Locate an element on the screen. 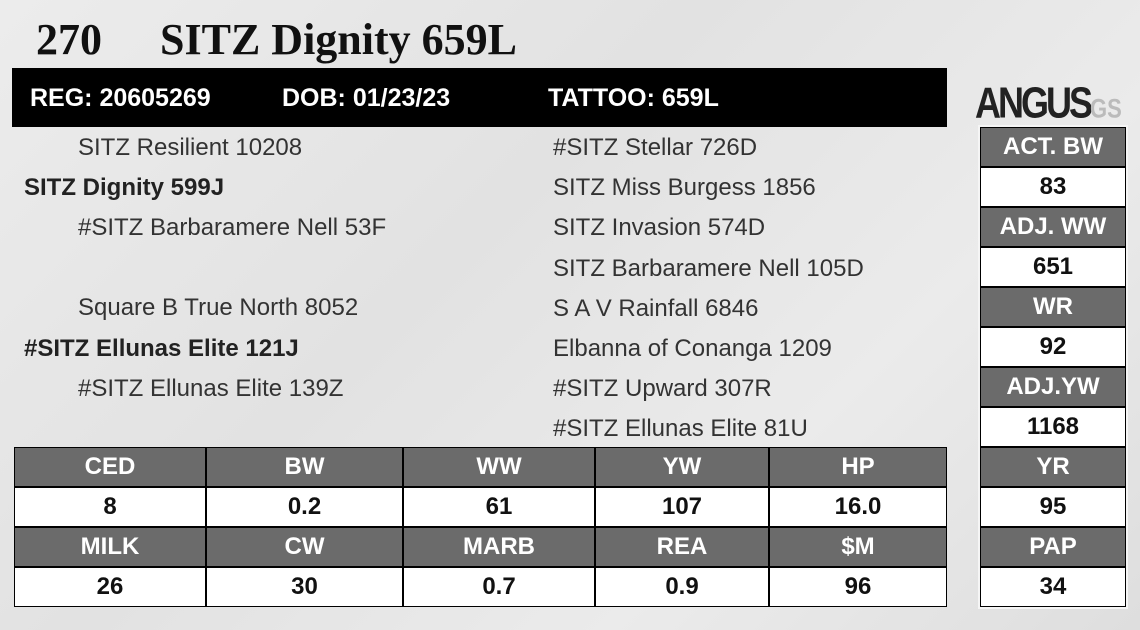 The width and height of the screenshot is (1140, 630). performance-label: PAP is located at coordinates (1053, 547).